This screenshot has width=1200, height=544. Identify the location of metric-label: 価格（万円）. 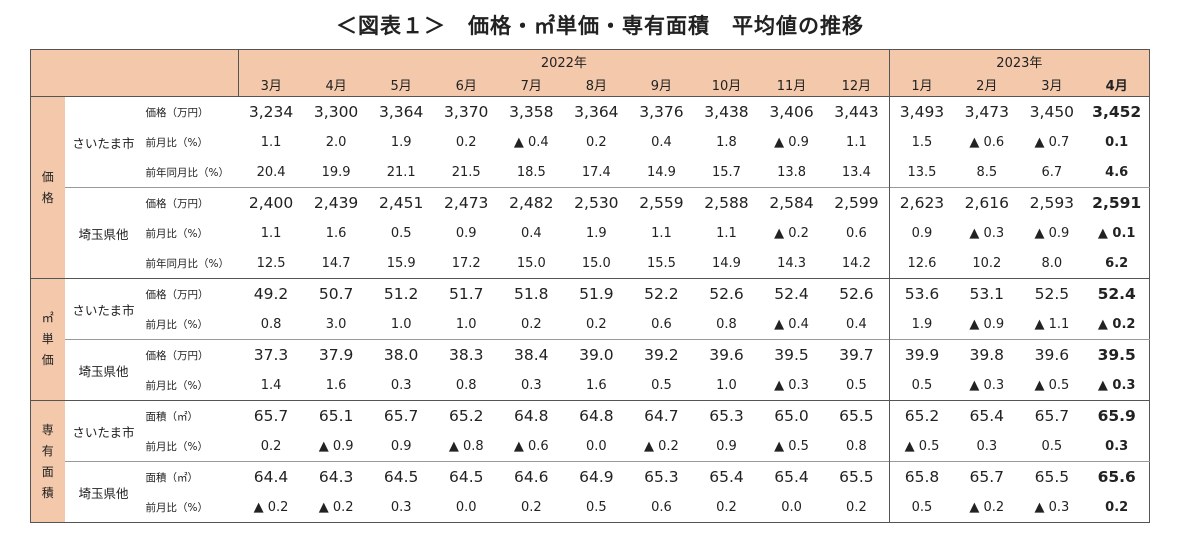
(190, 354).